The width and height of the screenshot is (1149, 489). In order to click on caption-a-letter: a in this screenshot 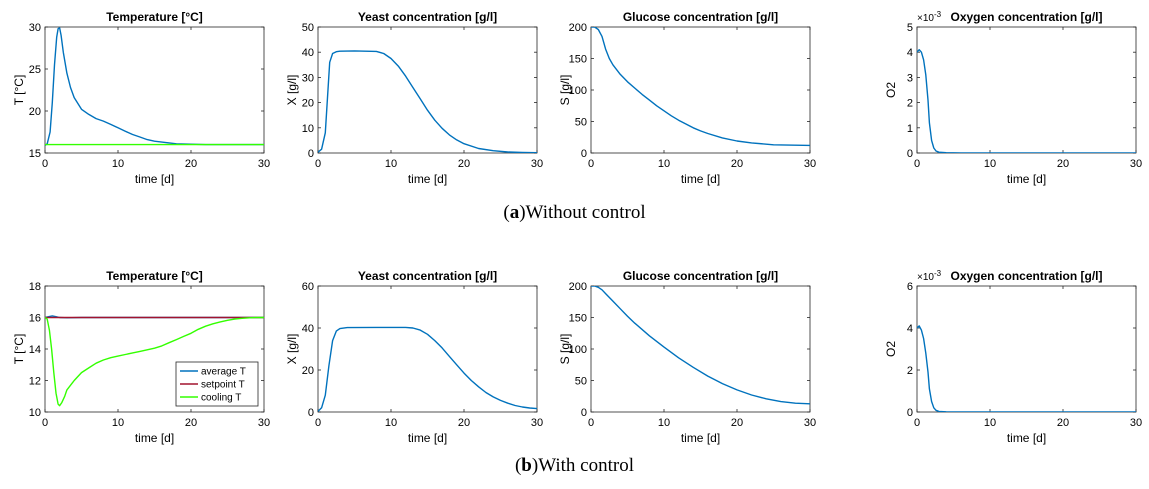, I will do `click(514, 212)`.